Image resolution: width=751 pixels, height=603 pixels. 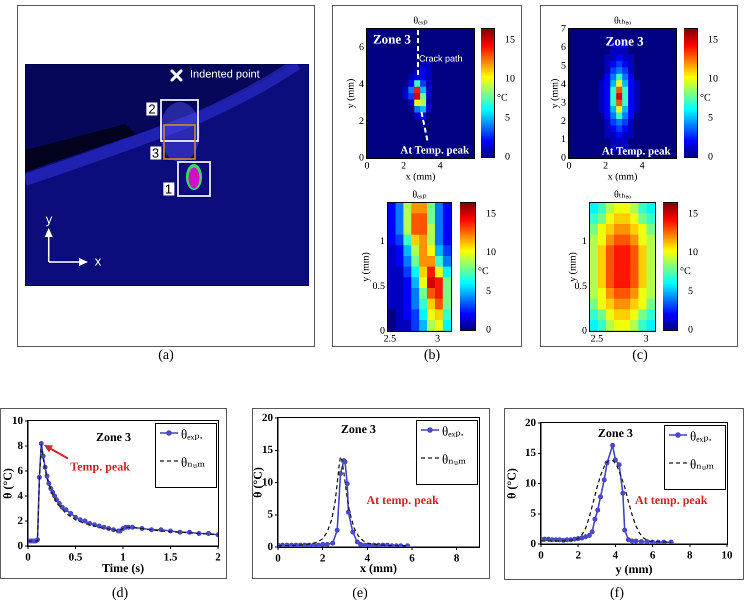 What do you see at coordinates (268, 418) in the screenshot?
I see `y-tick-label: 20` at bounding box center [268, 418].